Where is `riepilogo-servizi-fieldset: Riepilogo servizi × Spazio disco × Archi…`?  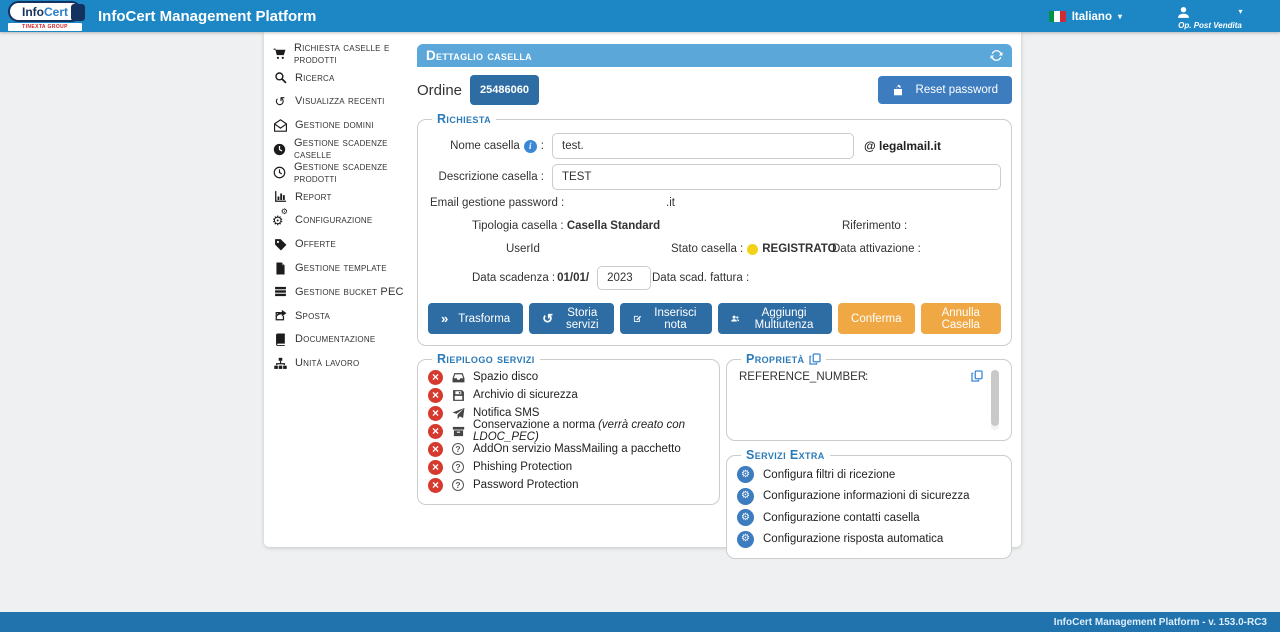
riepilogo-servizi-fieldset: Riepilogo servizi × Spazio disco × Archi… is located at coordinates (568, 428).